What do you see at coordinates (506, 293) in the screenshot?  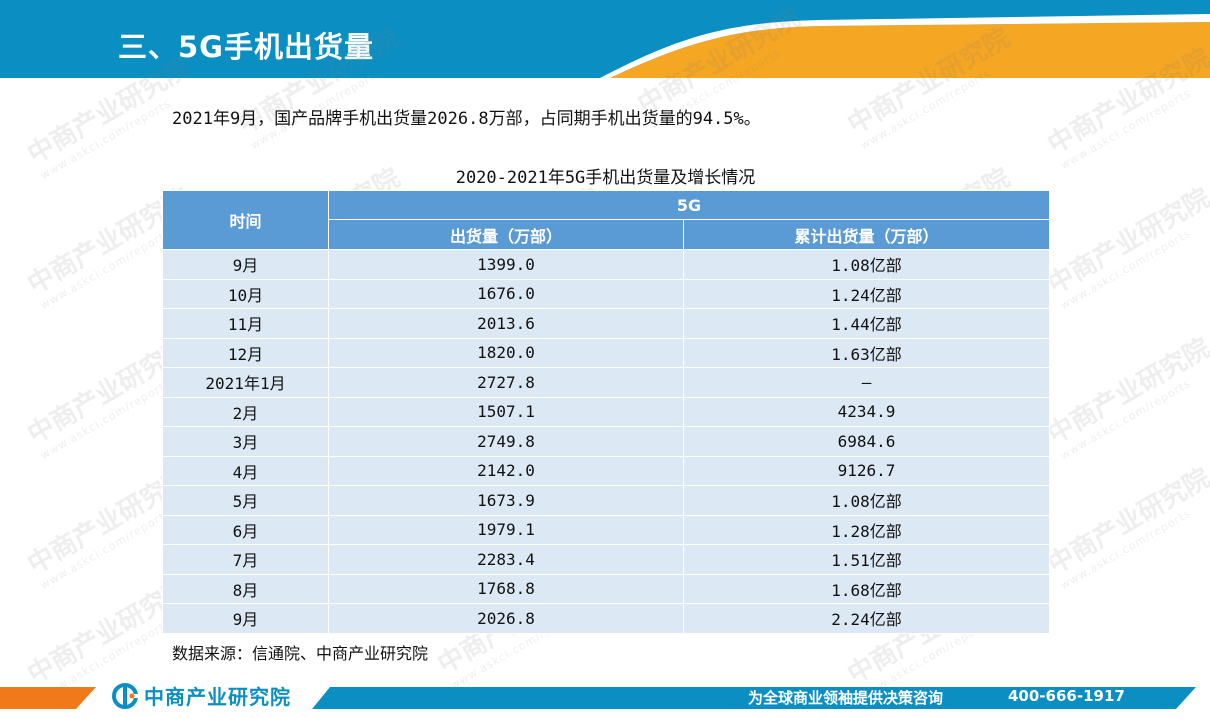 I see `cell-shipments: 1676.0` at bounding box center [506, 293].